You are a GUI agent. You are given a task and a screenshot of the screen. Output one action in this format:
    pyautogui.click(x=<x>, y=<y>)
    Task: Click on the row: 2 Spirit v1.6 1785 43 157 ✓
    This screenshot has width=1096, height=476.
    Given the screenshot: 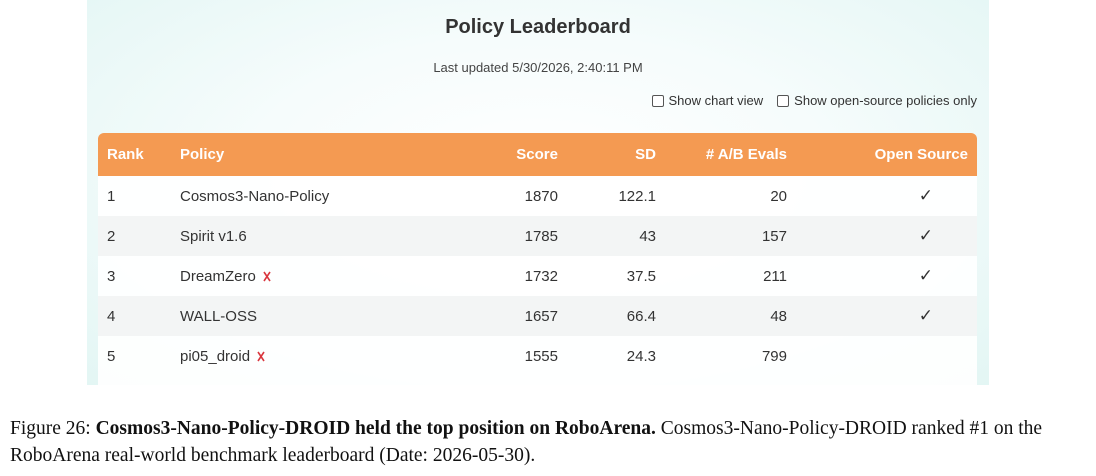 What is the action you would take?
    pyautogui.click(x=537, y=236)
    